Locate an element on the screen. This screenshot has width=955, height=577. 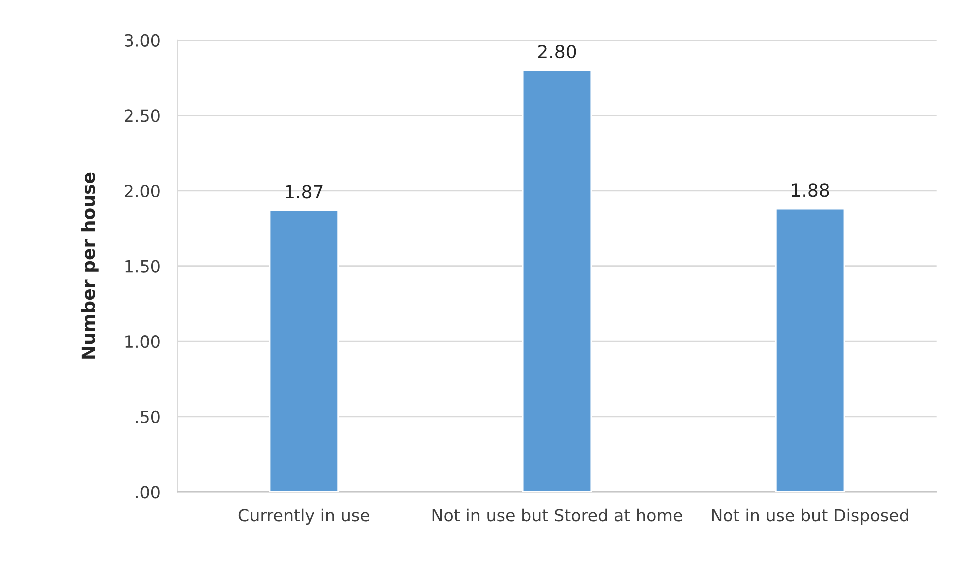
x-tick-label: Currently in use is located at coordinates (304, 516).